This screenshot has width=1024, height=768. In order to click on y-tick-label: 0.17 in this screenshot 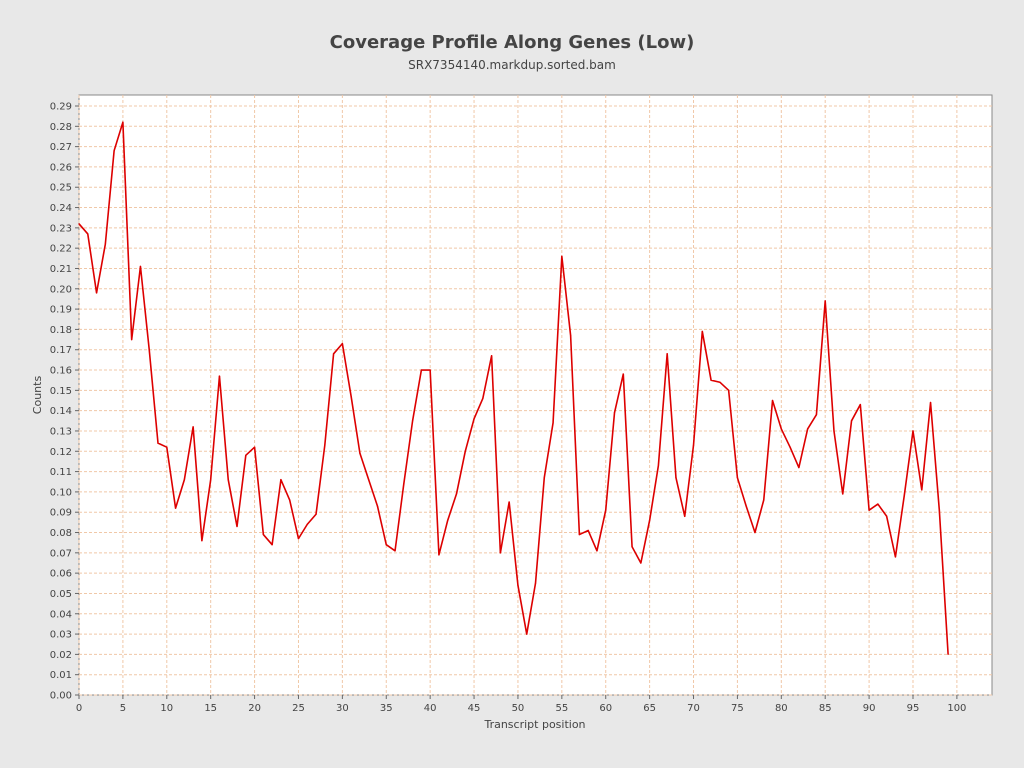, I will do `click(61, 350)`.